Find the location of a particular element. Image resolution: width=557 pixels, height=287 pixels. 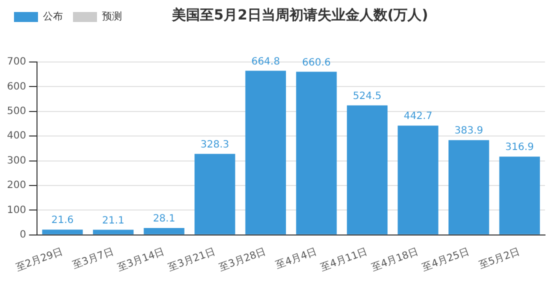

x-tick-label: 至3月7日 is located at coordinates (93, 259).